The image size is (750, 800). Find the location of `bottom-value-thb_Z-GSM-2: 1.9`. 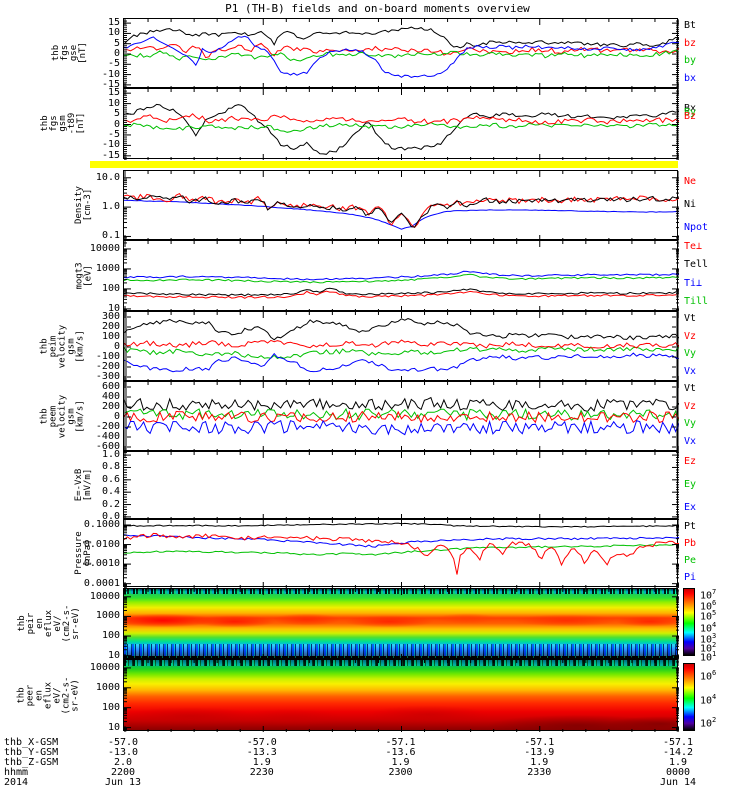

bottom-value-thb_Z-GSM-2: 1.9 is located at coordinates (400, 762).